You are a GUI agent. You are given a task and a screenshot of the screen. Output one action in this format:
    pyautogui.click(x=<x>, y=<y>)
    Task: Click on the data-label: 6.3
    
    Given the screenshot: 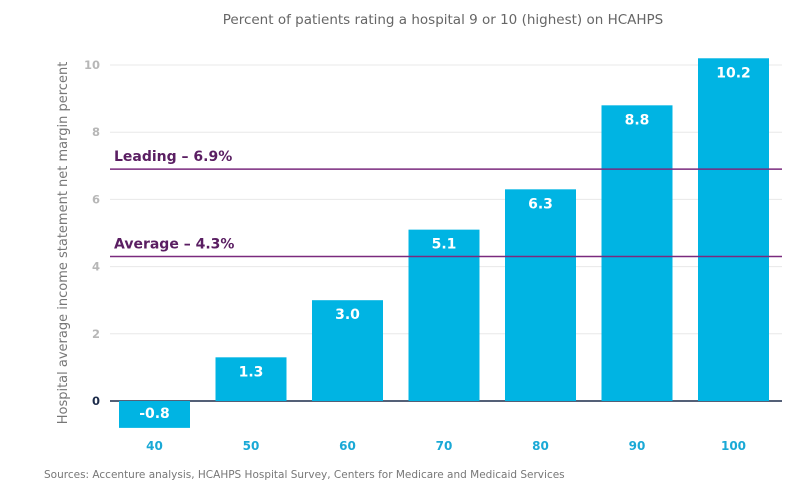 What is the action you would take?
    pyautogui.click(x=540, y=204)
    